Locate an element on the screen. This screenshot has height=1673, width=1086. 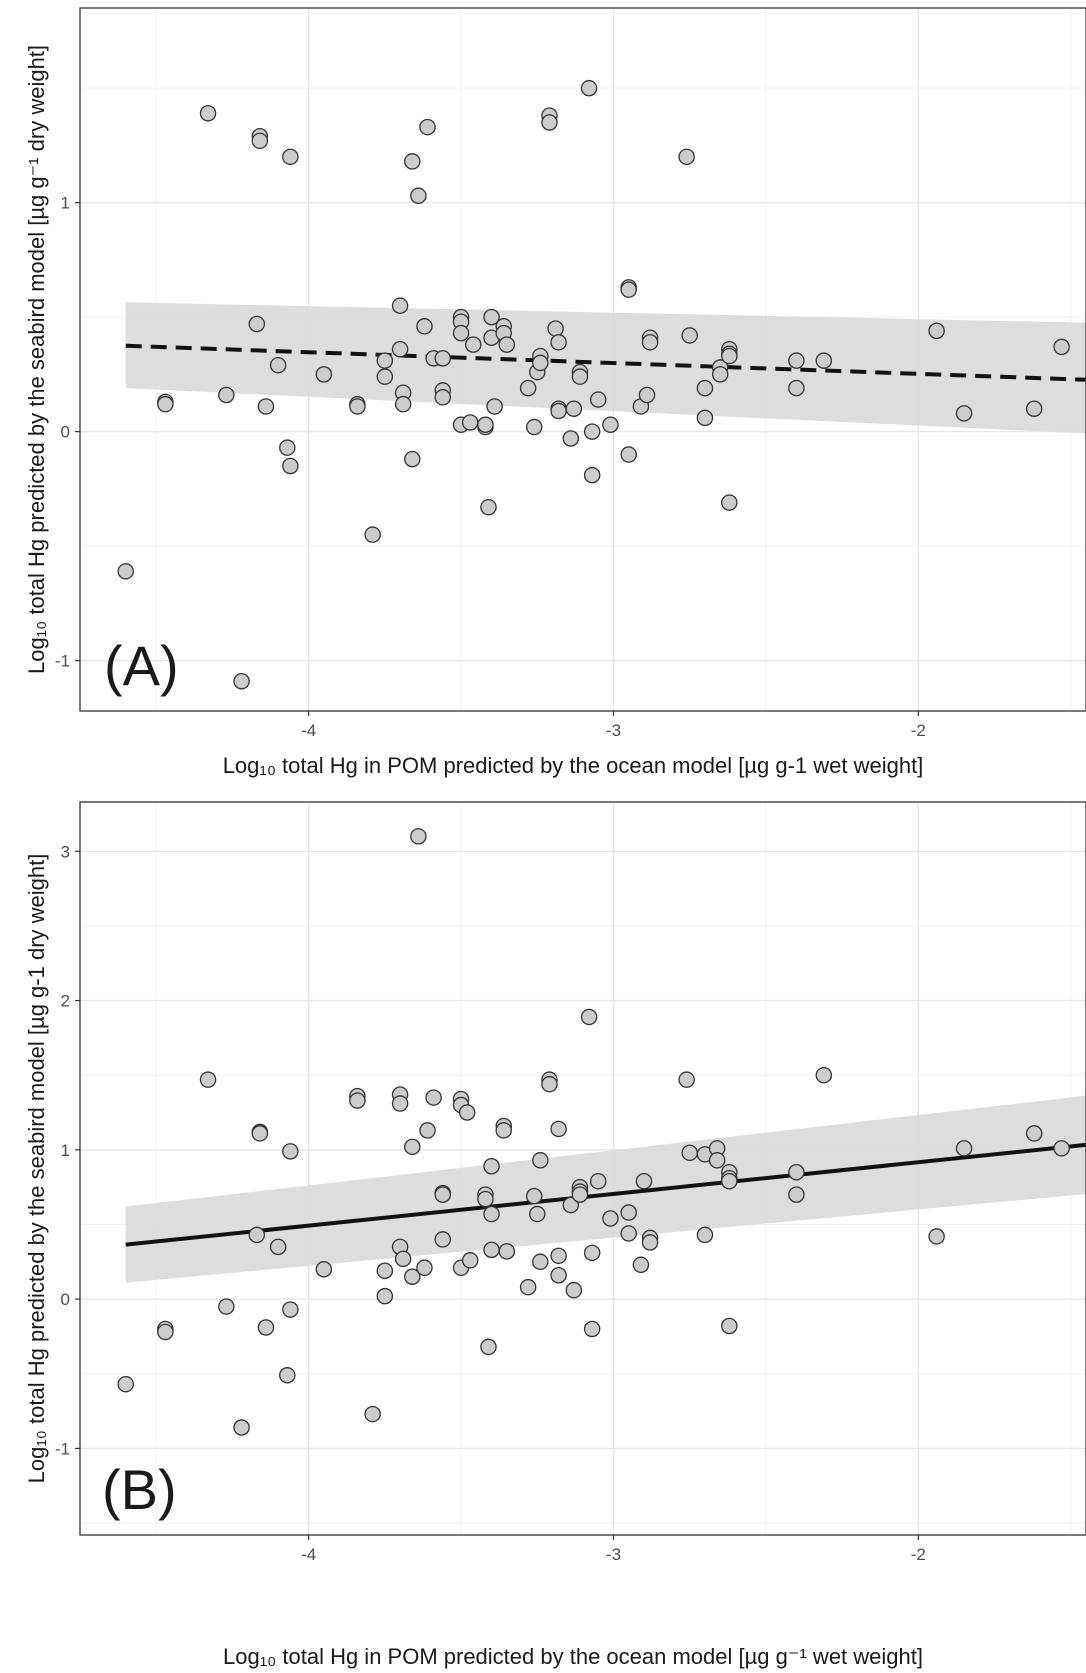
panel-label-b: (B) is located at coordinates (139, 1489).